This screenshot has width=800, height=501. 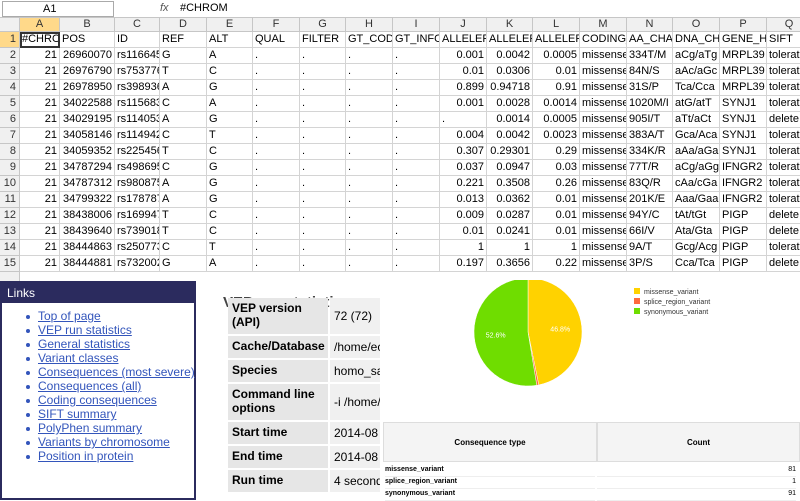 I want to click on cell: 31S/P, so click(x=650, y=88).